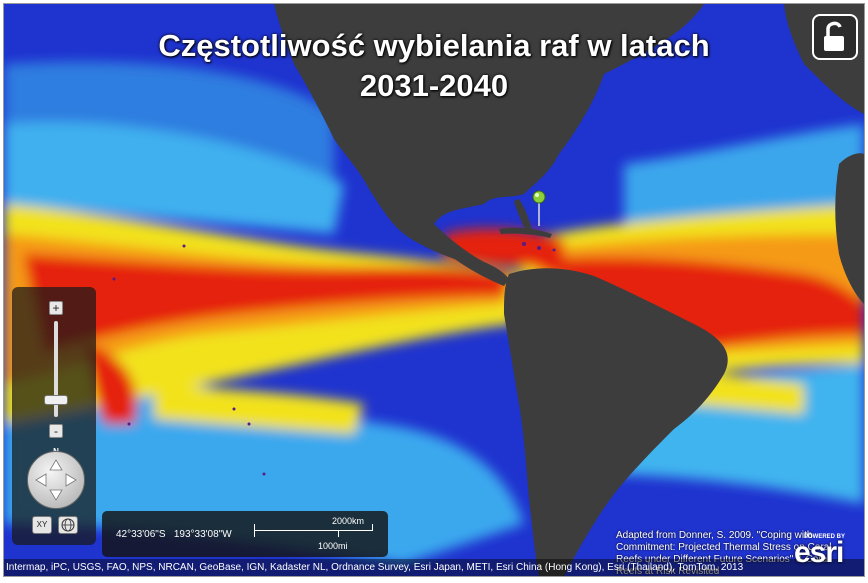  I want to click on powered-by-label: POWERED BY, so click(825, 537).